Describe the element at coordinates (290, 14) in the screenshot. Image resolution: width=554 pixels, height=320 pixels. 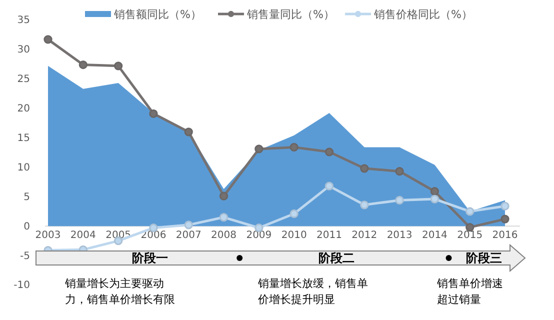
I see `legend-label: 销售量同比（%）` at that location.